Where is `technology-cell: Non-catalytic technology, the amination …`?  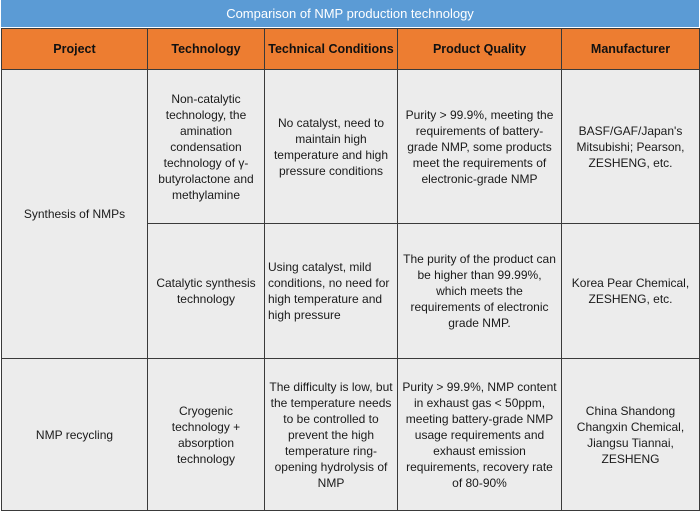
technology-cell: Non-catalytic technology, the amination … is located at coordinates (206, 146).